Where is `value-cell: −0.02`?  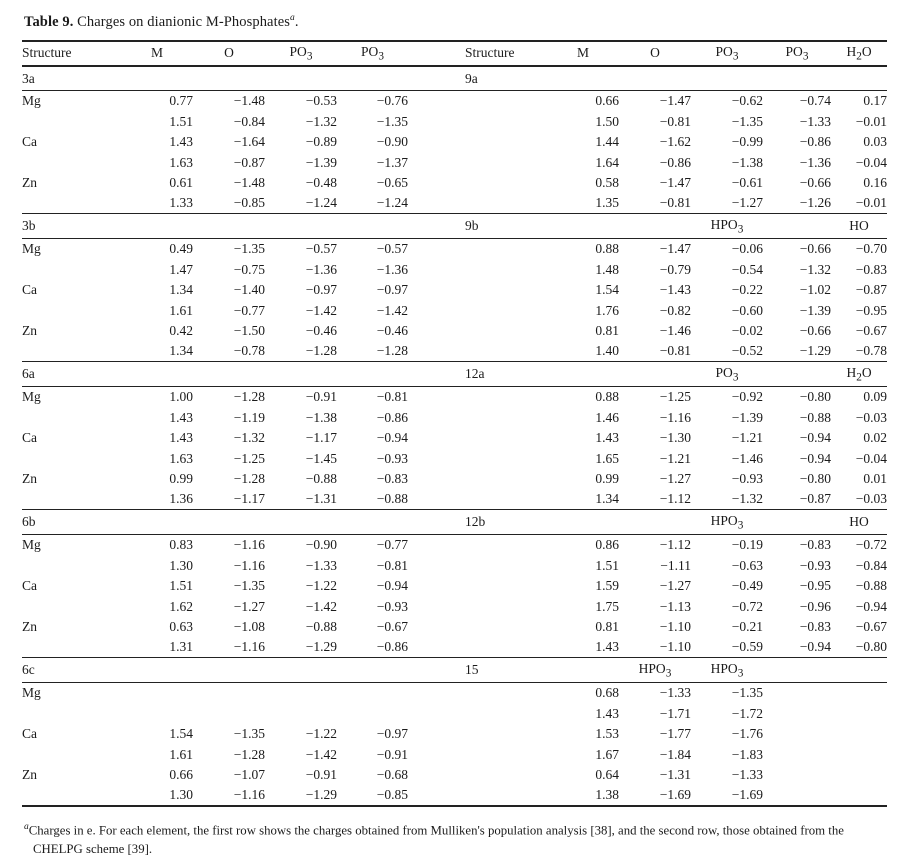 value-cell: −0.02 is located at coordinates (747, 331).